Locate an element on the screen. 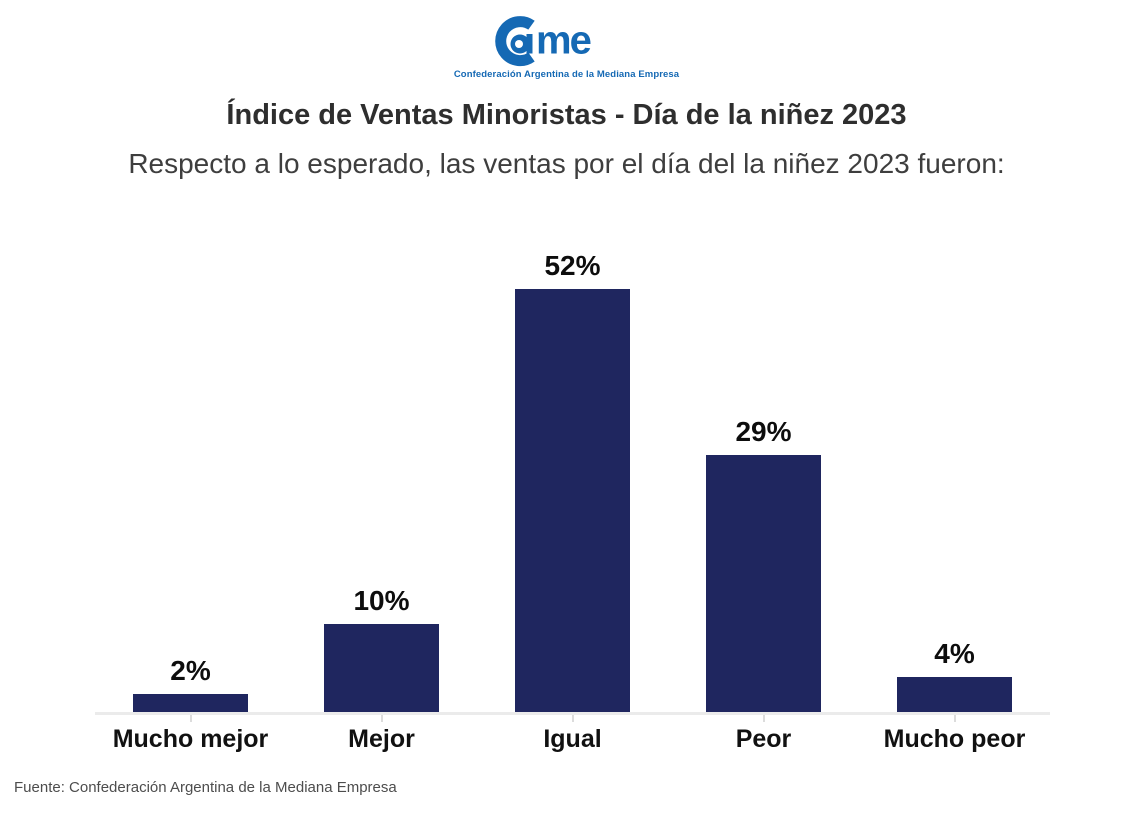  x-axis-ticks is located at coordinates (572, 718).